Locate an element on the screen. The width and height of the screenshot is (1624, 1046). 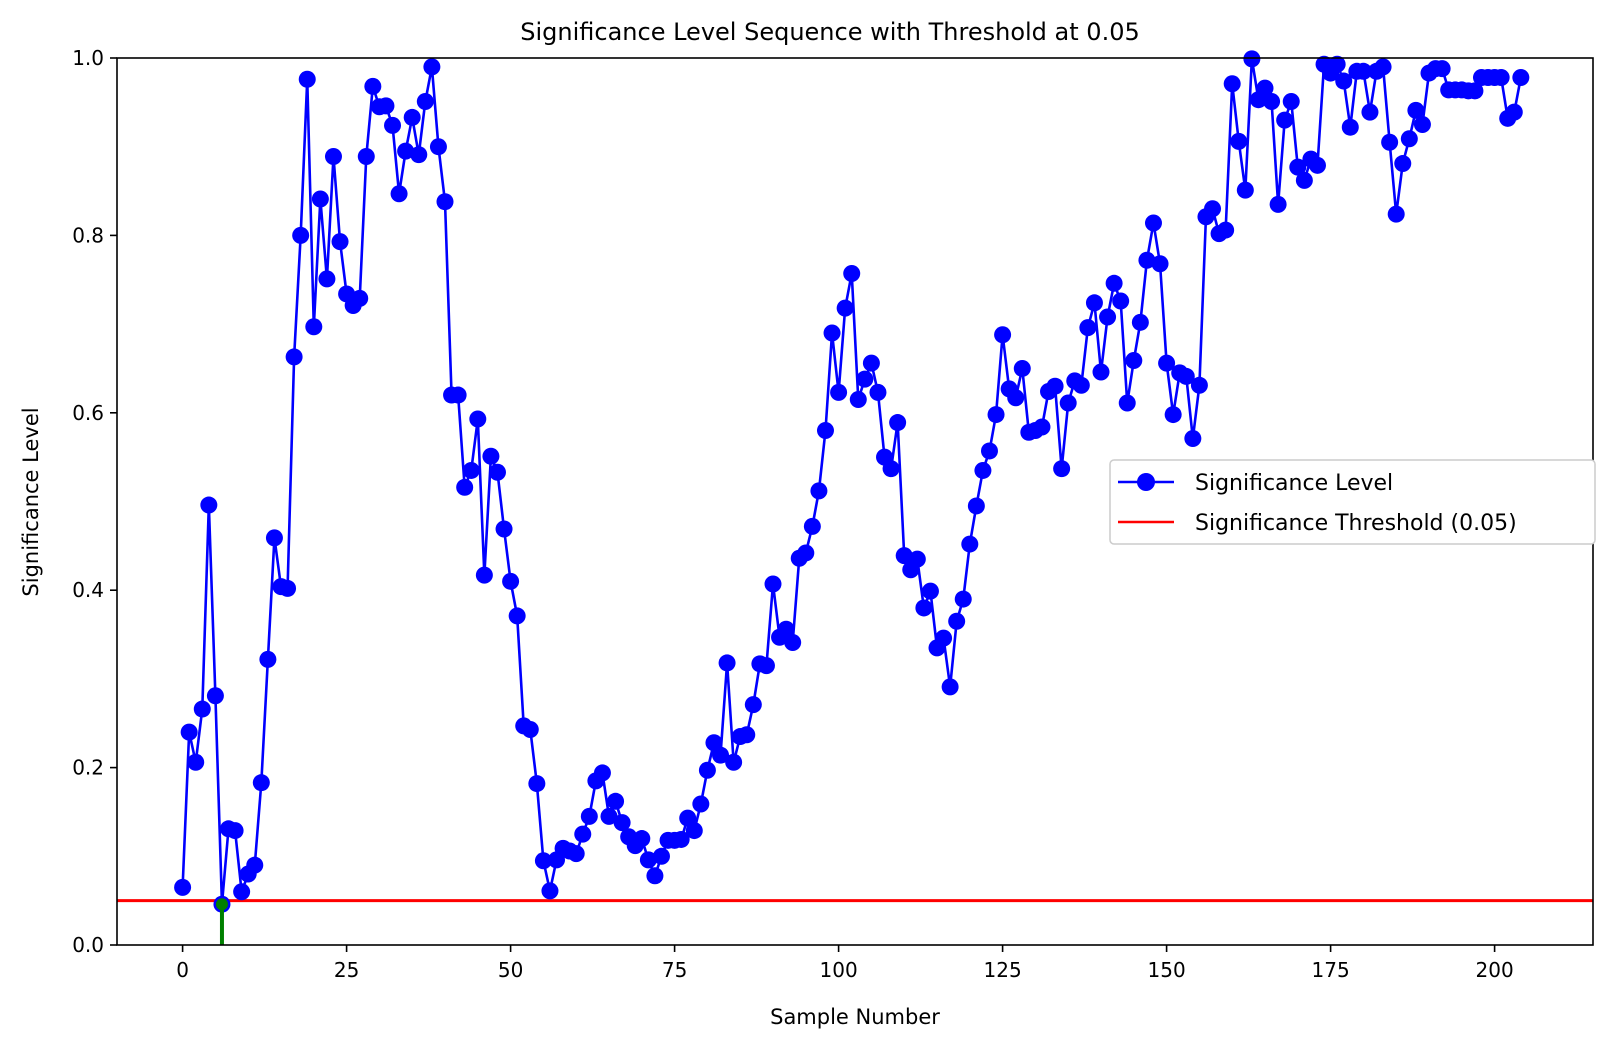
x-tick-label: 50 is located at coordinates (510, 970).